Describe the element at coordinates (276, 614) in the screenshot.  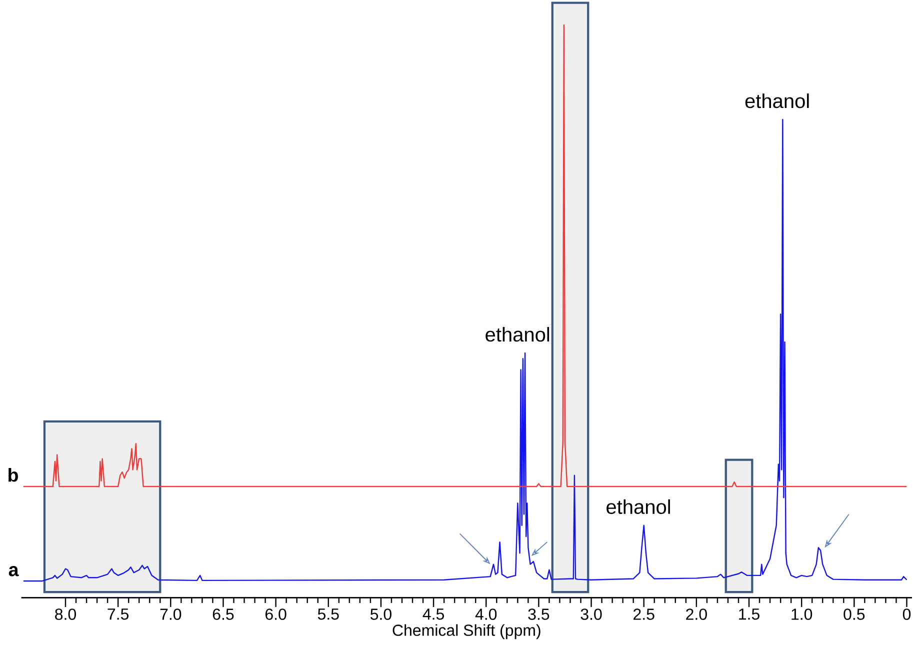
I see `x-tick-label: 6.0` at that location.